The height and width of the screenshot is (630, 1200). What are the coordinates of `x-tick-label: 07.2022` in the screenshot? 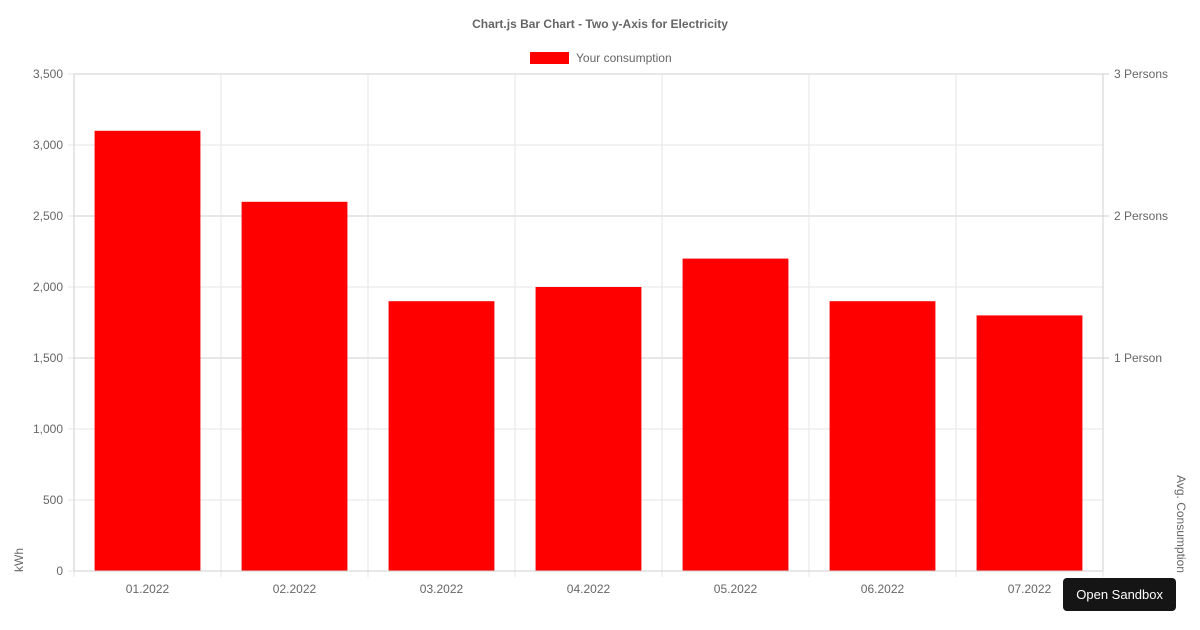 It's located at (1030, 589).